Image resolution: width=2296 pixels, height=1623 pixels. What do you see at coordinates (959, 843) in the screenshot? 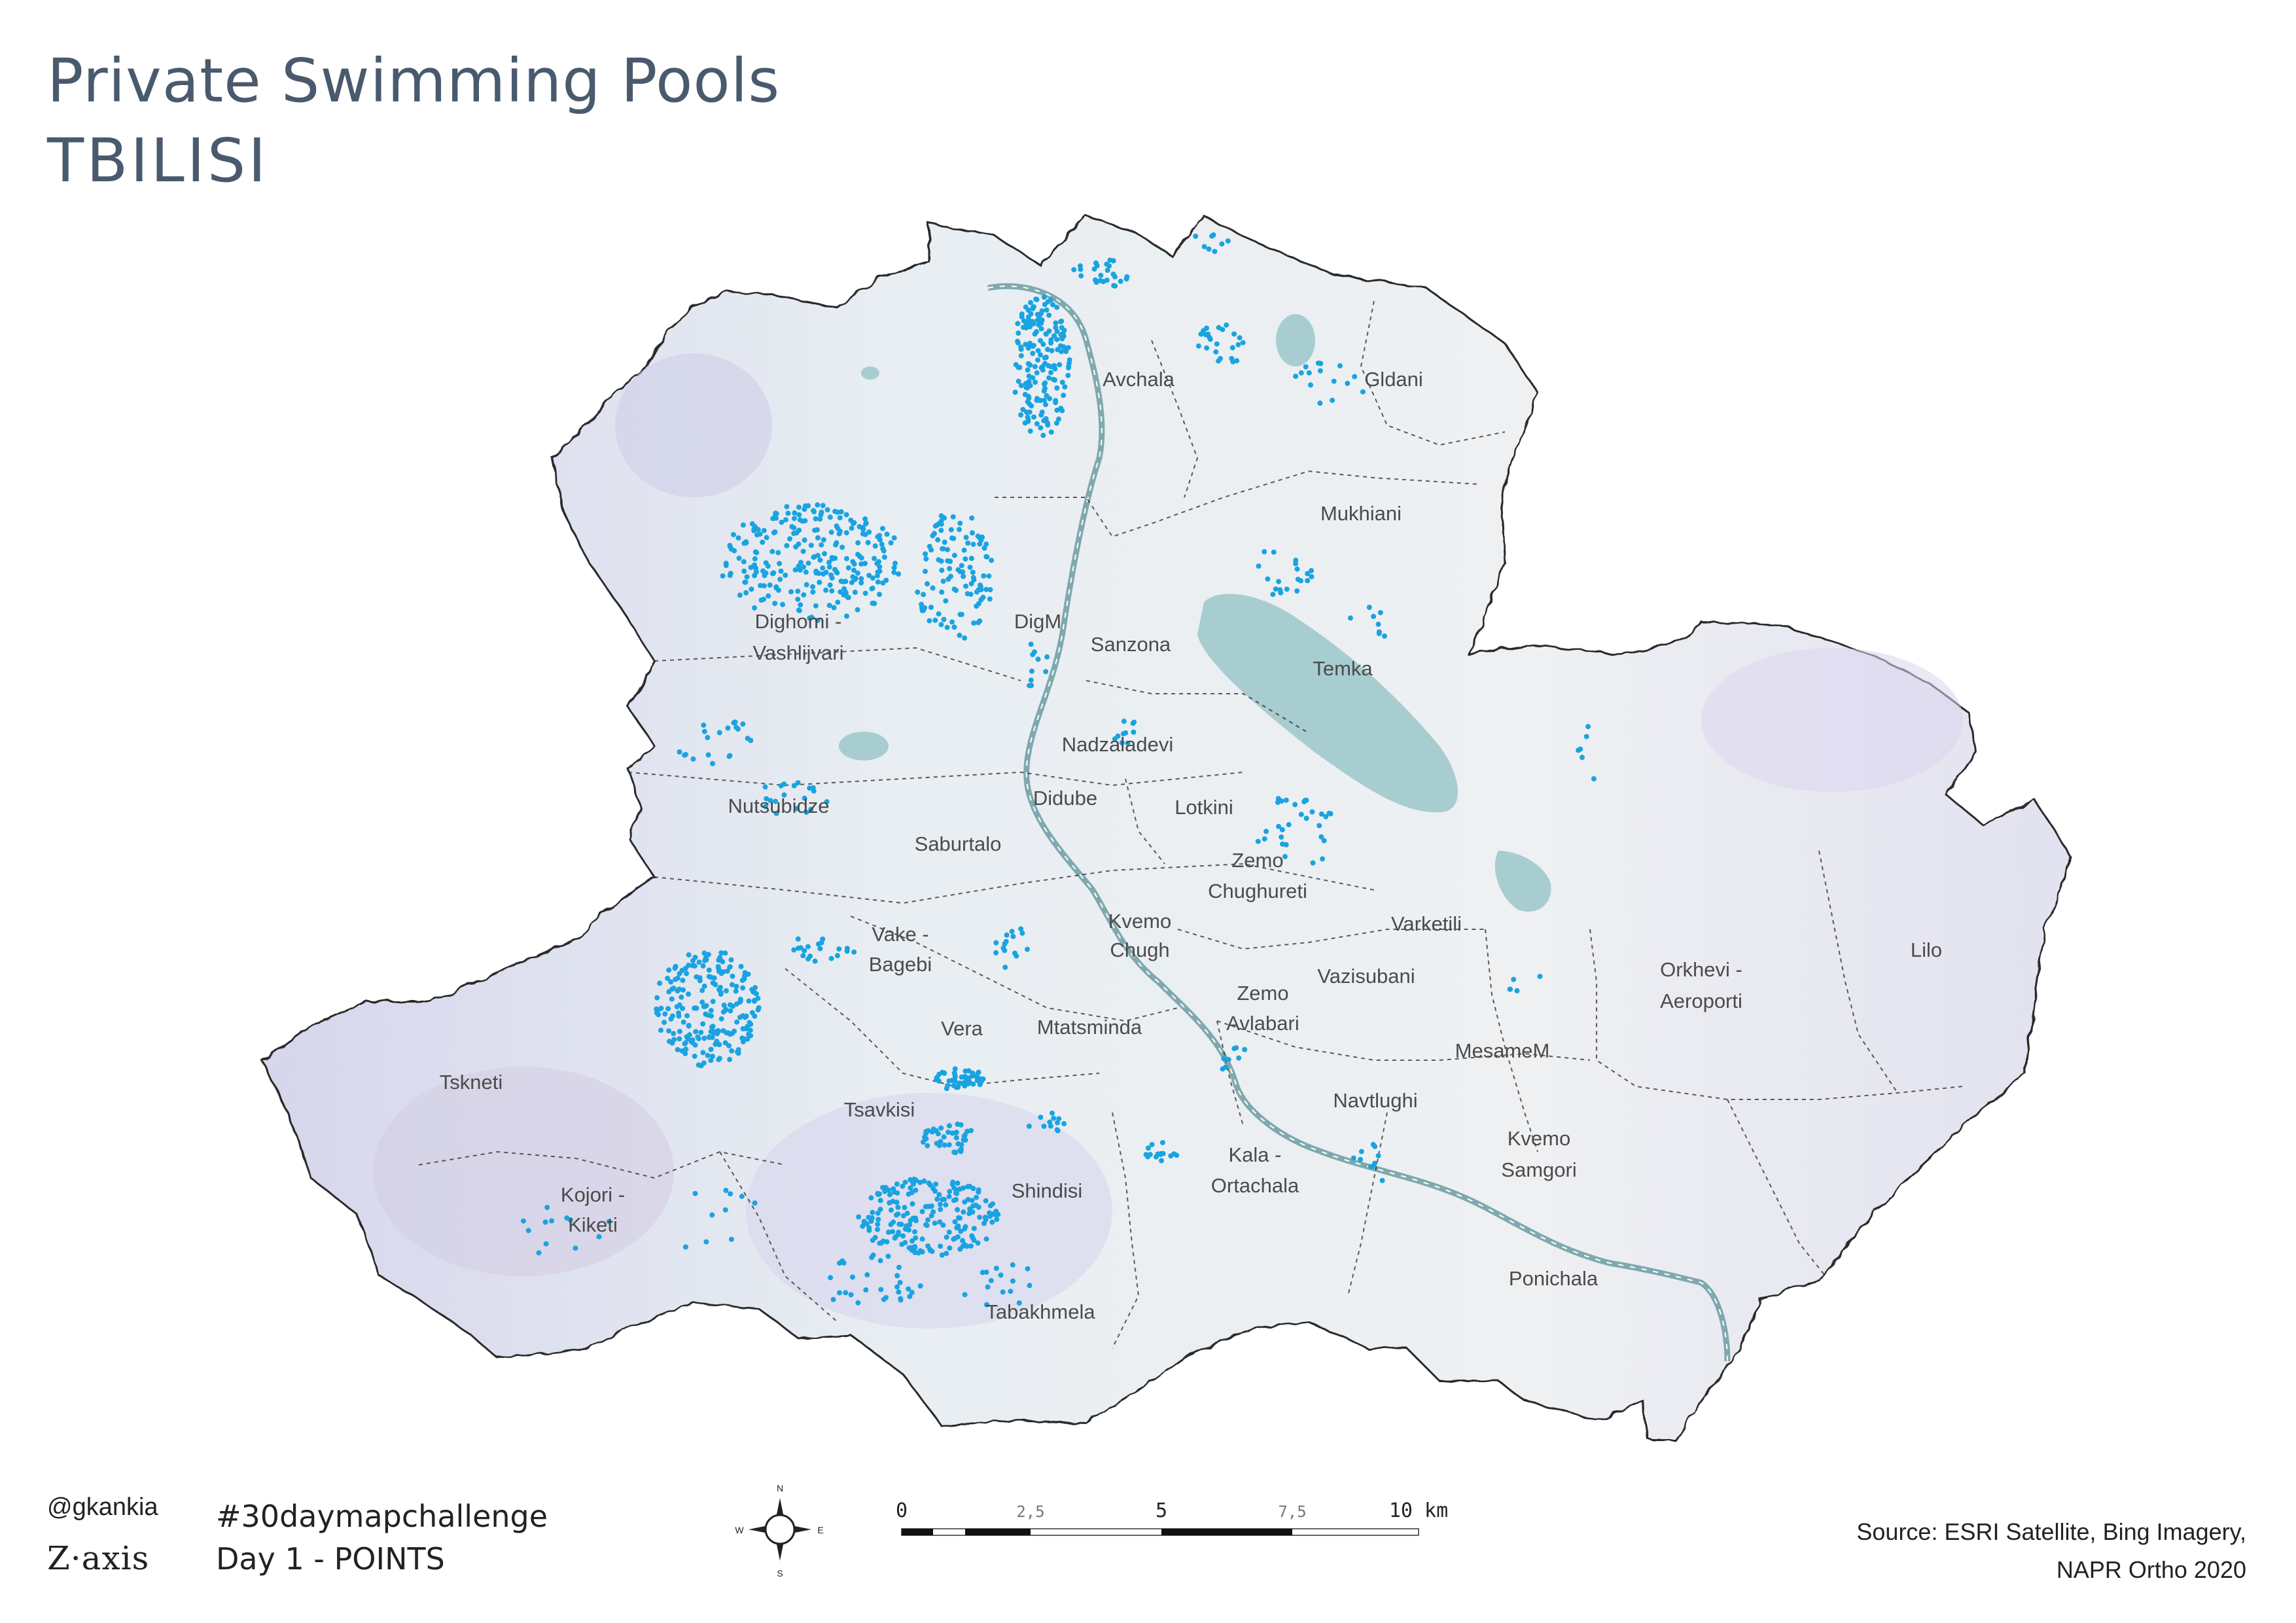
I see `district-label: Saburtalo` at bounding box center [959, 843].